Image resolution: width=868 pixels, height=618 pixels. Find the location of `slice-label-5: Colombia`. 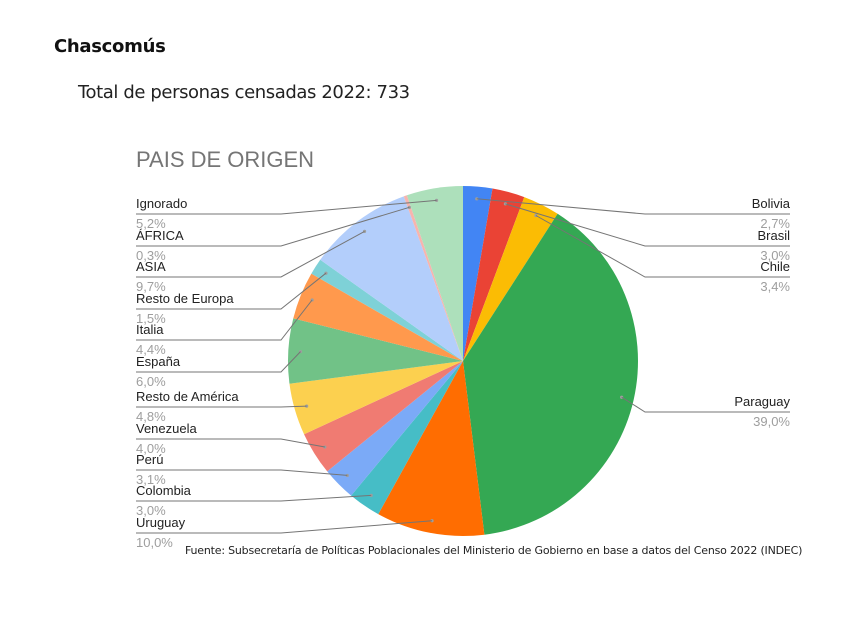

slice-label-5: Colombia is located at coordinates (164, 490).